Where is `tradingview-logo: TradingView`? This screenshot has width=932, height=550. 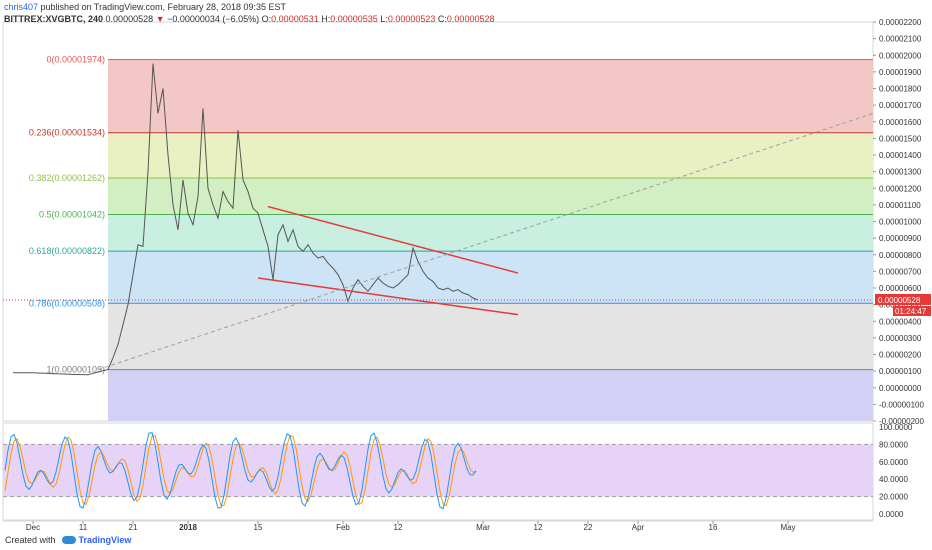
tradingview-logo: TradingView is located at coordinates (96, 540).